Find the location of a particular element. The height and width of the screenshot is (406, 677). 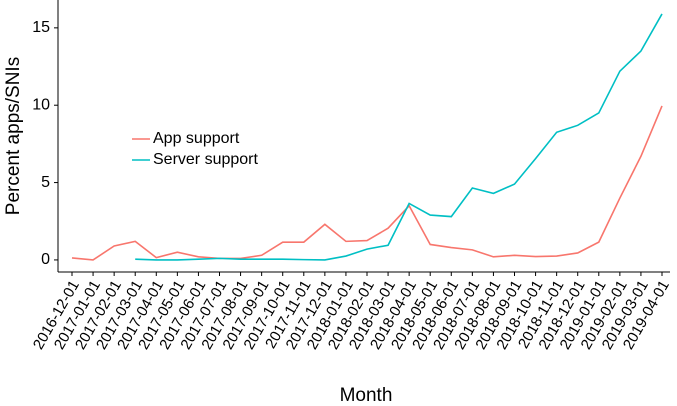

y-axis-title: Percent apps/SNIs is located at coordinates (13, 136).